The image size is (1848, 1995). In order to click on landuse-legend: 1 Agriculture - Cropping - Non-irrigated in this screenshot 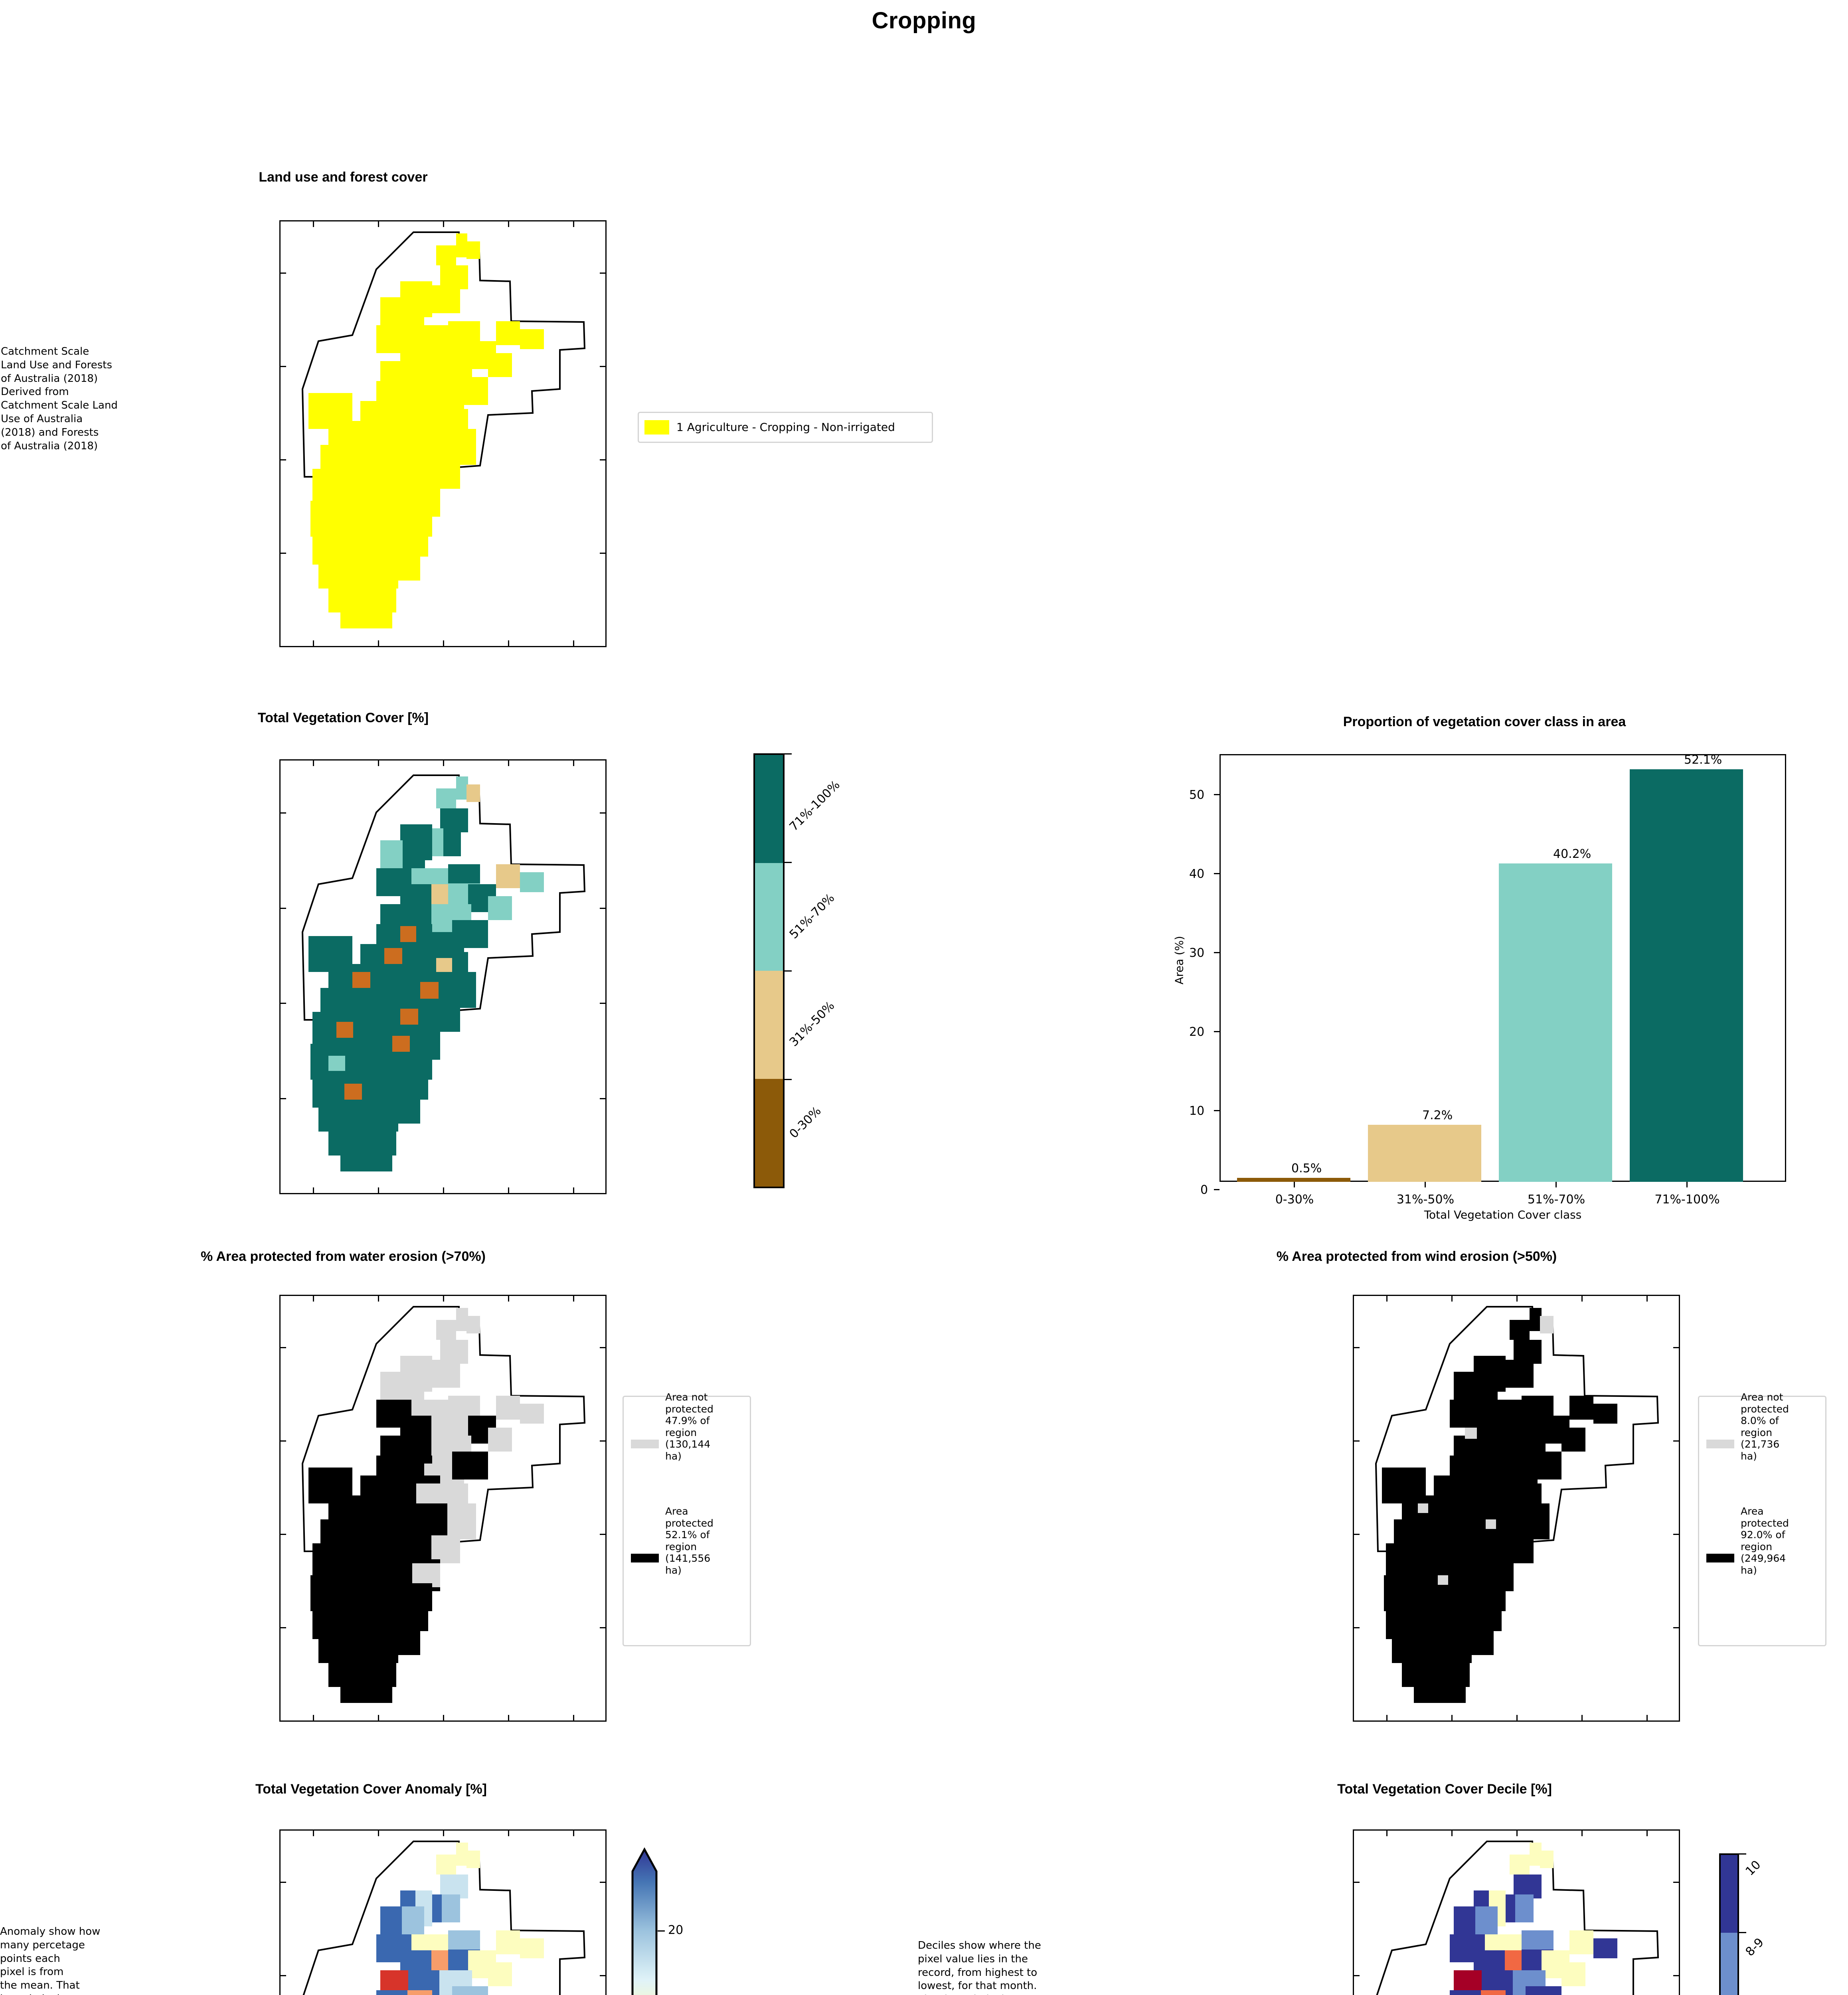, I will do `click(785, 427)`.